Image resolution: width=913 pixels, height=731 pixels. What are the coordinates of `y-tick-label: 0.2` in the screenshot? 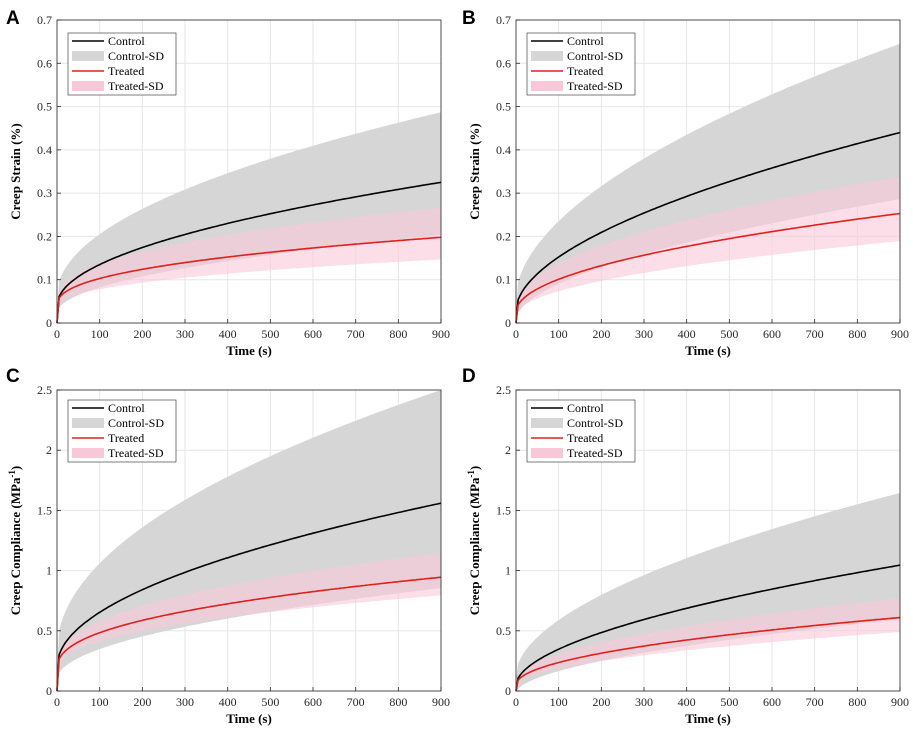 It's located at (44, 236).